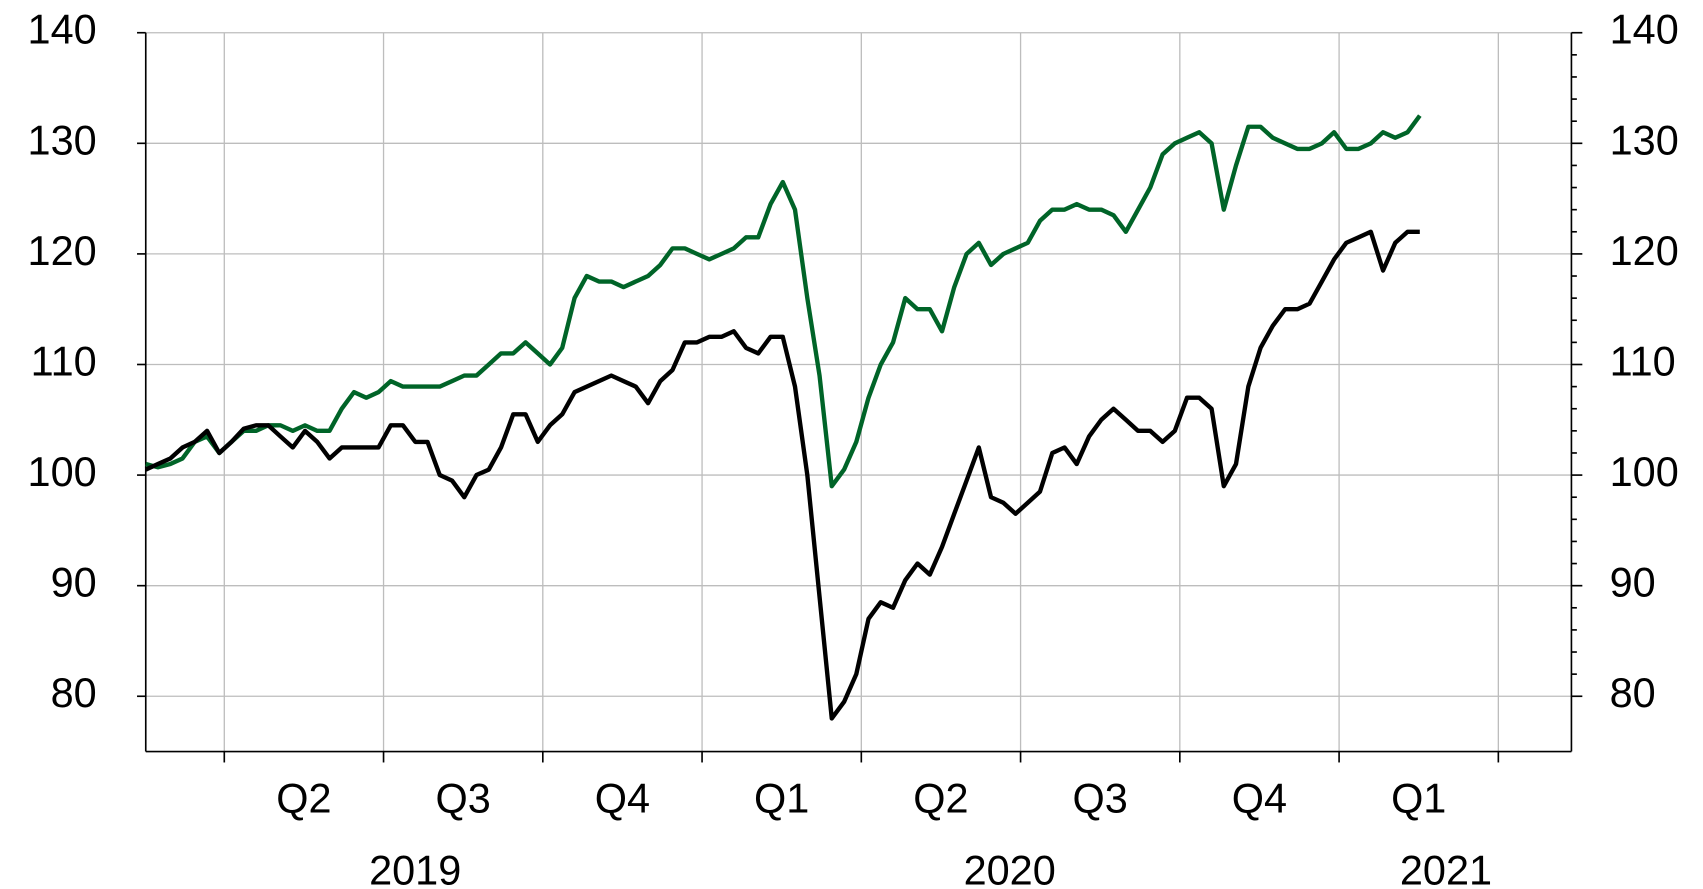  Describe the element at coordinates (1644, 29) in the screenshot. I see `y2-tick-label: 140` at that location.